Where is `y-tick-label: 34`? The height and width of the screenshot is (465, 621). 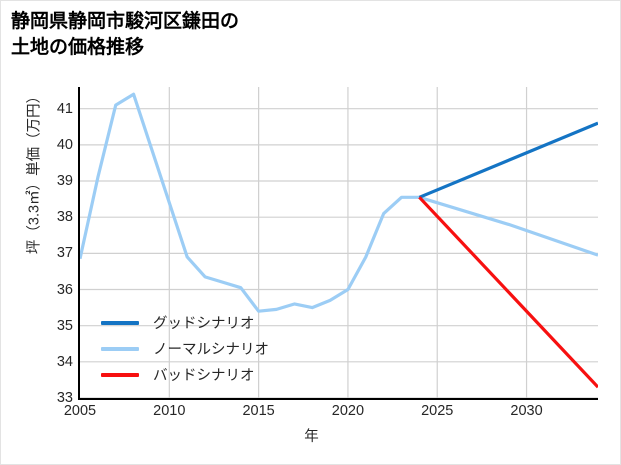
y-tick-label: 34 is located at coordinates (64, 361).